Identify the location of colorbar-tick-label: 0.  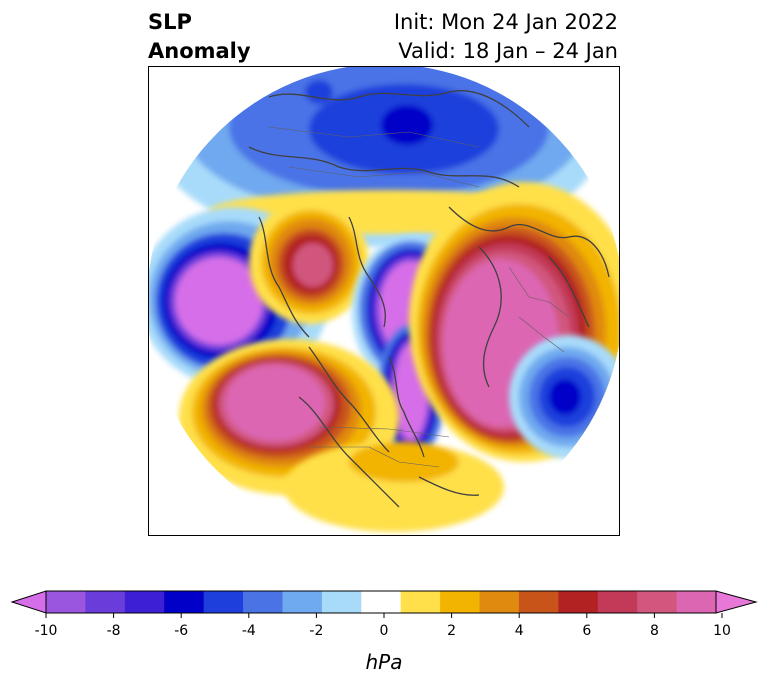
(384, 631).